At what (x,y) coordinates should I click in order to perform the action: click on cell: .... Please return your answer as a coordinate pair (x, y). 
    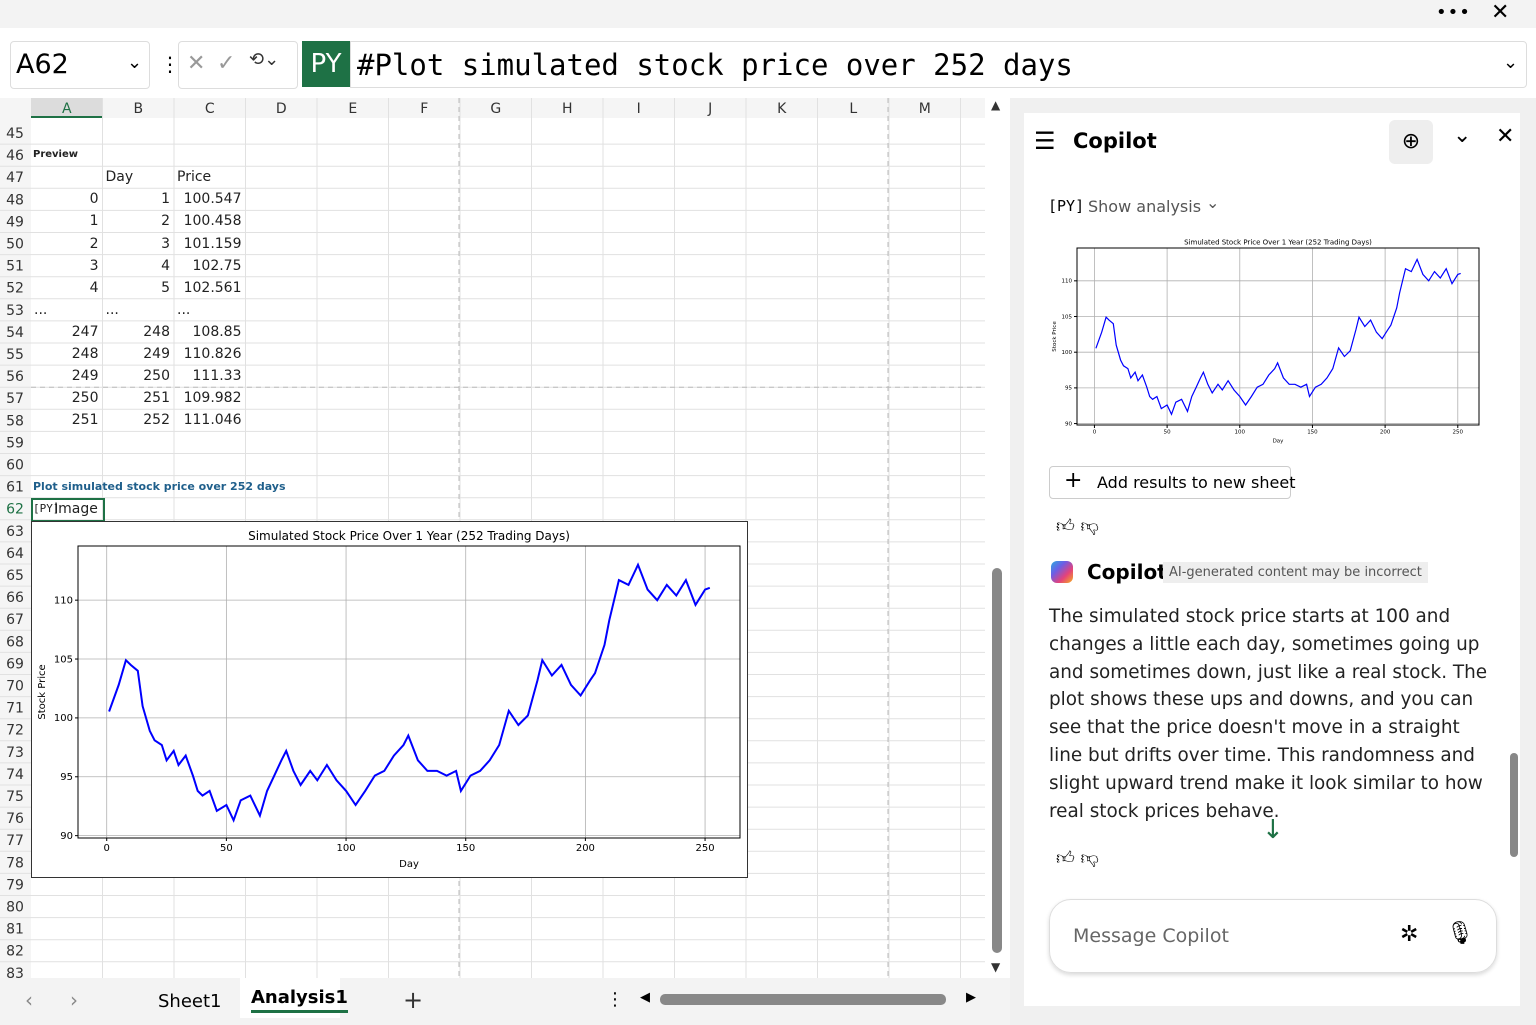
    Looking at the image, I should click on (41, 309).